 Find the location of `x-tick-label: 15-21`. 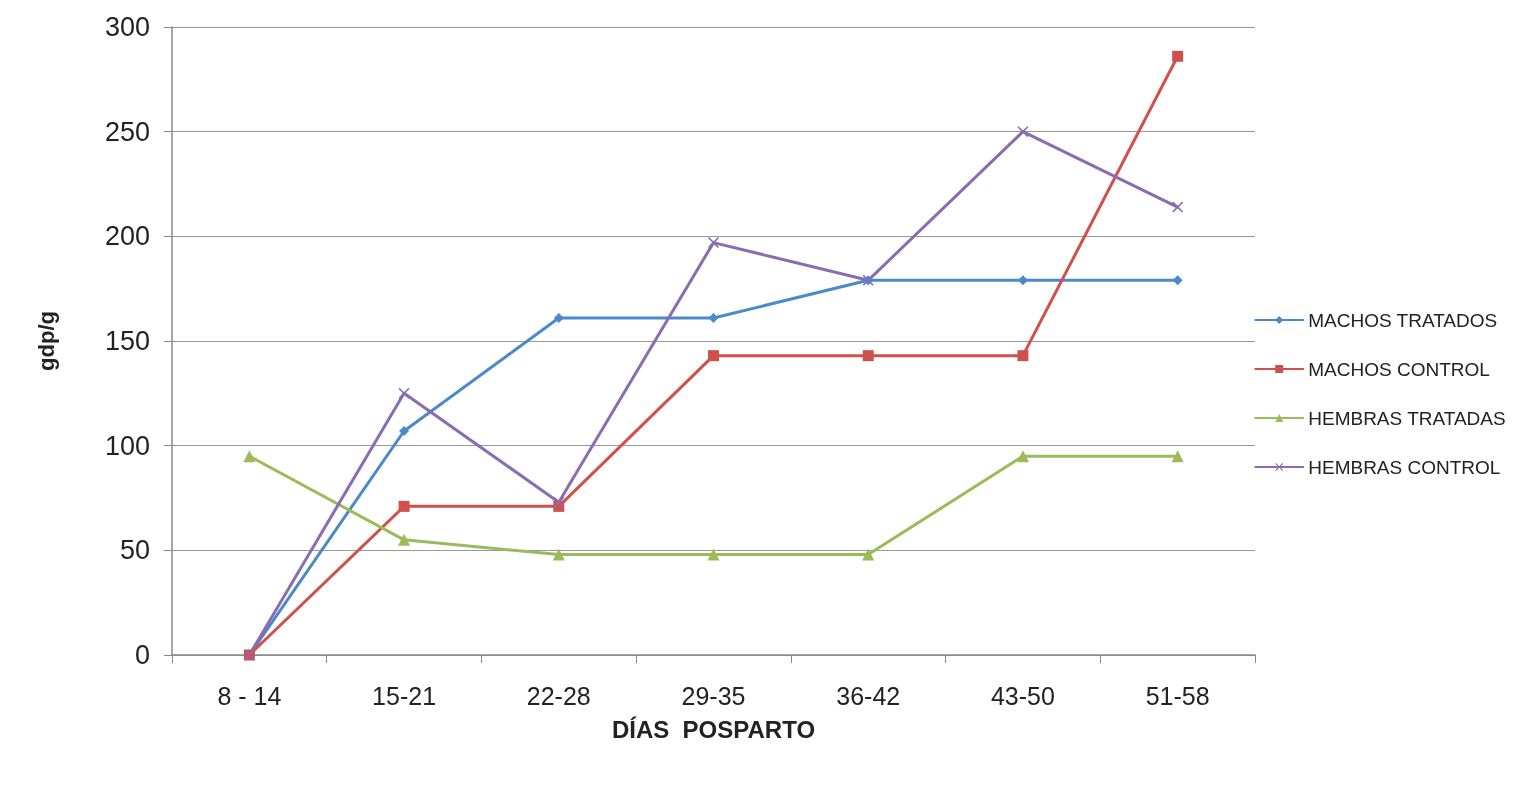

x-tick-label: 15-21 is located at coordinates (404, 695).